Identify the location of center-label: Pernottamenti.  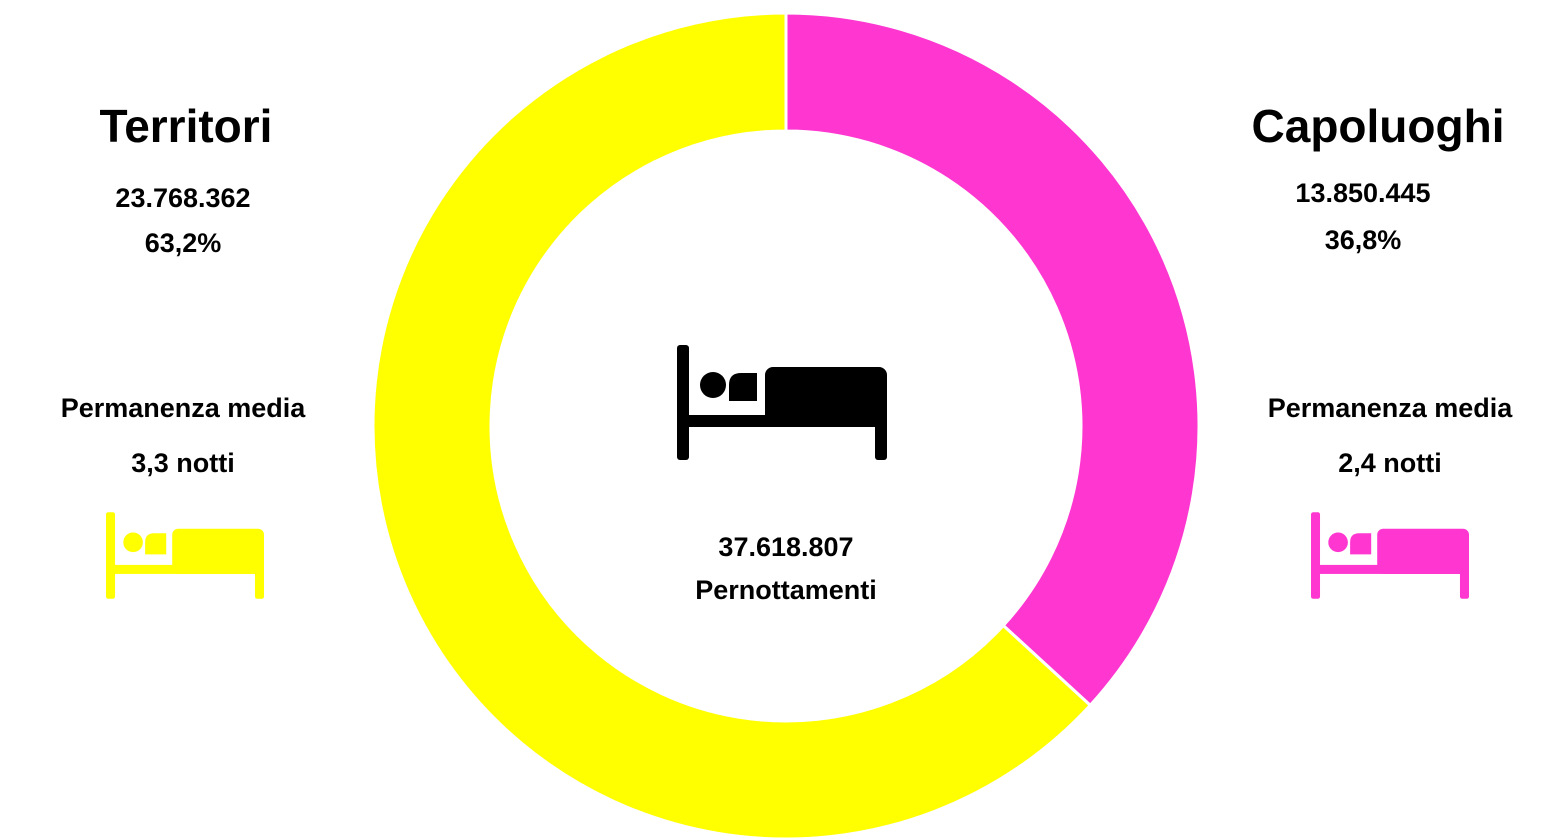
(786, 590).